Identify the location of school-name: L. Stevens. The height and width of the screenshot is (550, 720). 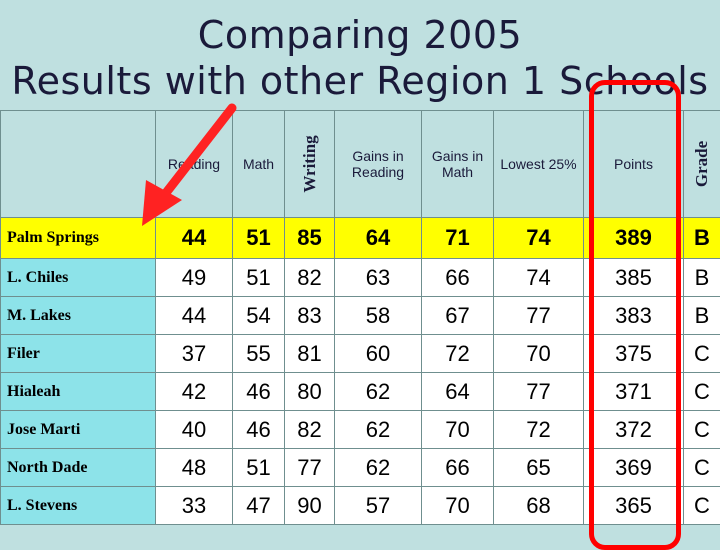
(78, 506).